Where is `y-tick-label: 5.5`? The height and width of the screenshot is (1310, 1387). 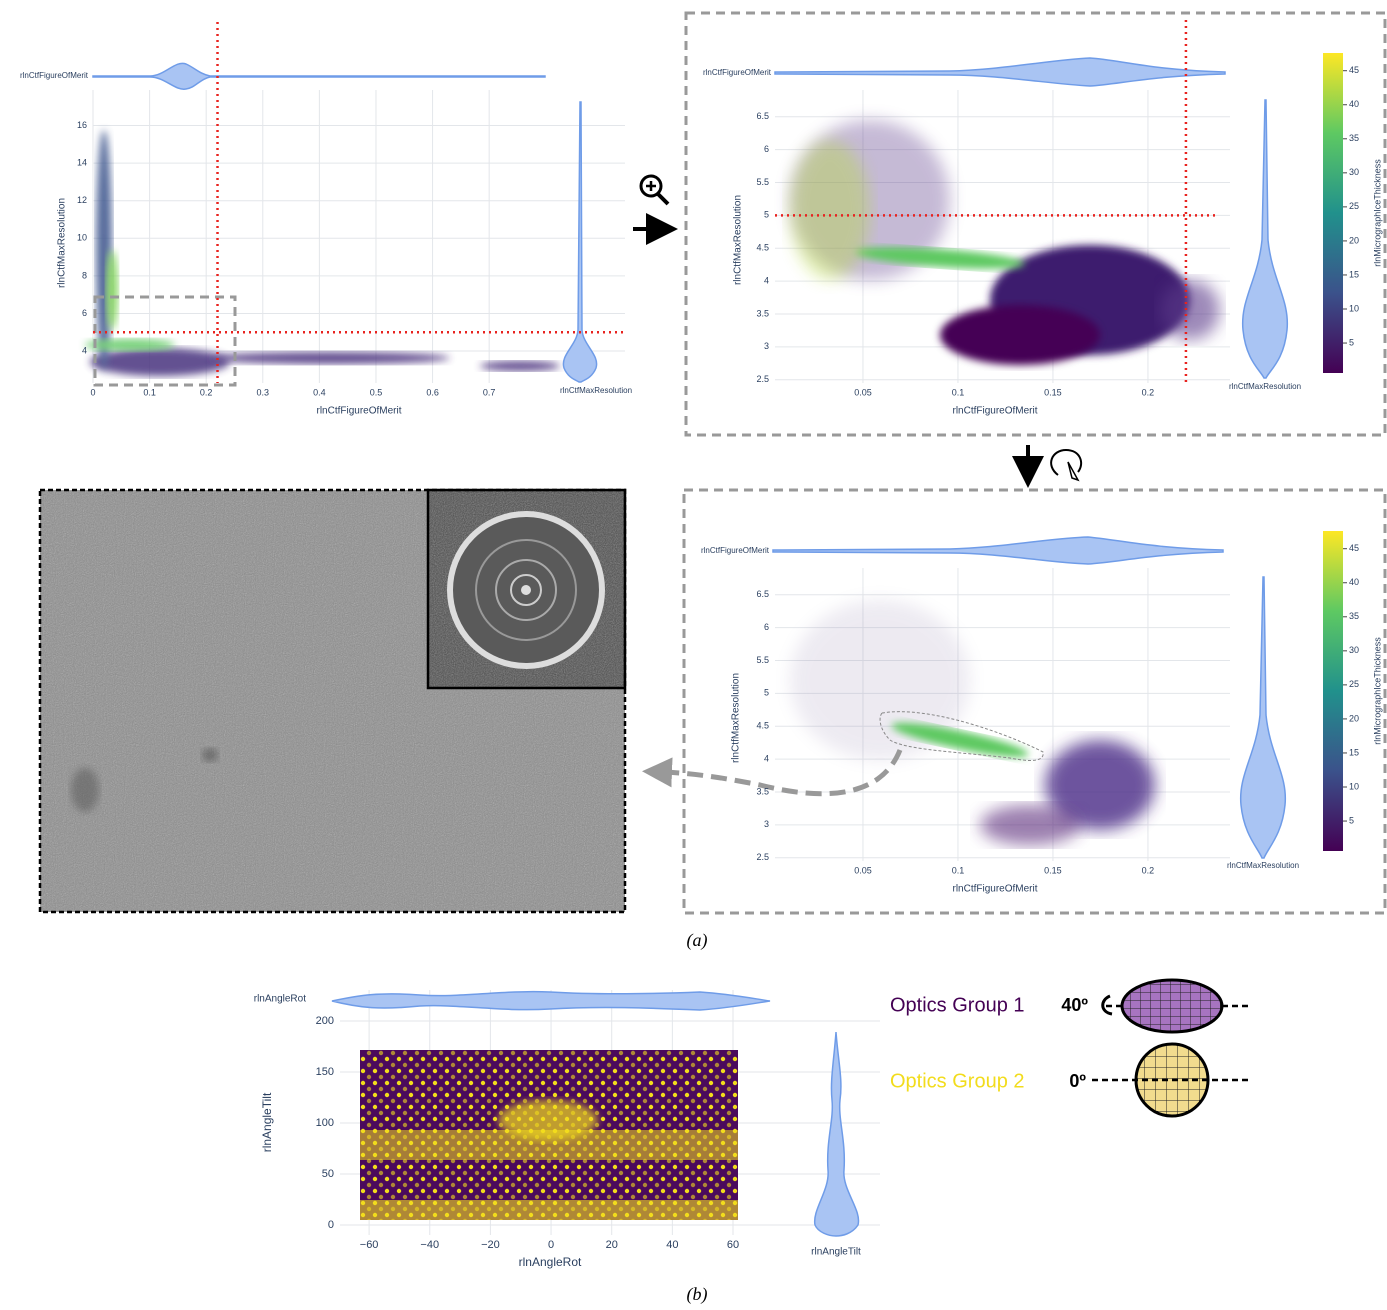
y-tick-label: 5.5 is located at coordinates (762, 182).